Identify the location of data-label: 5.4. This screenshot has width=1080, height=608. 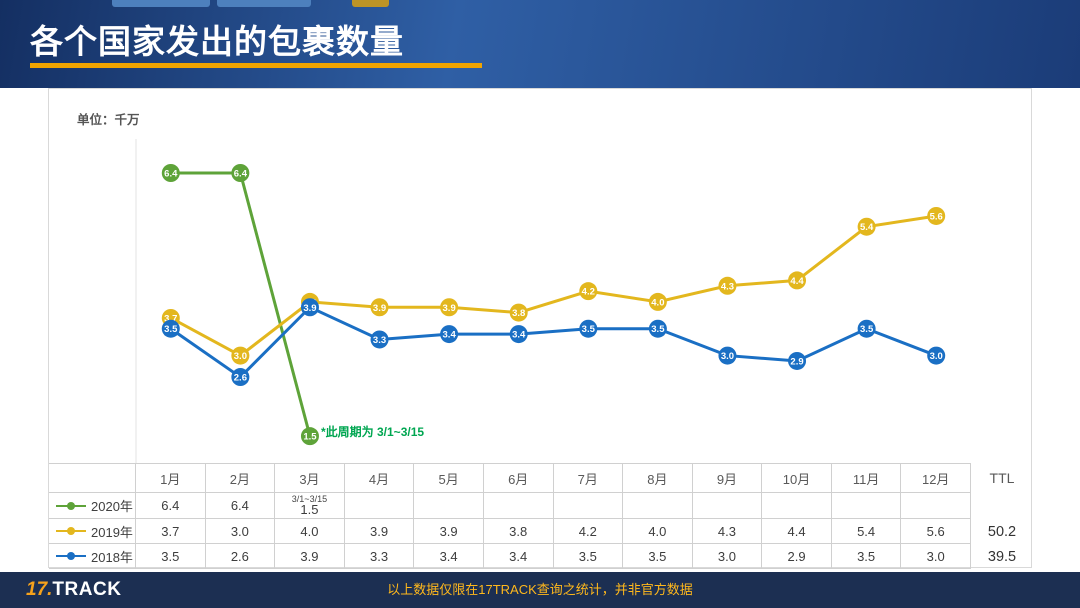
(867, 227).